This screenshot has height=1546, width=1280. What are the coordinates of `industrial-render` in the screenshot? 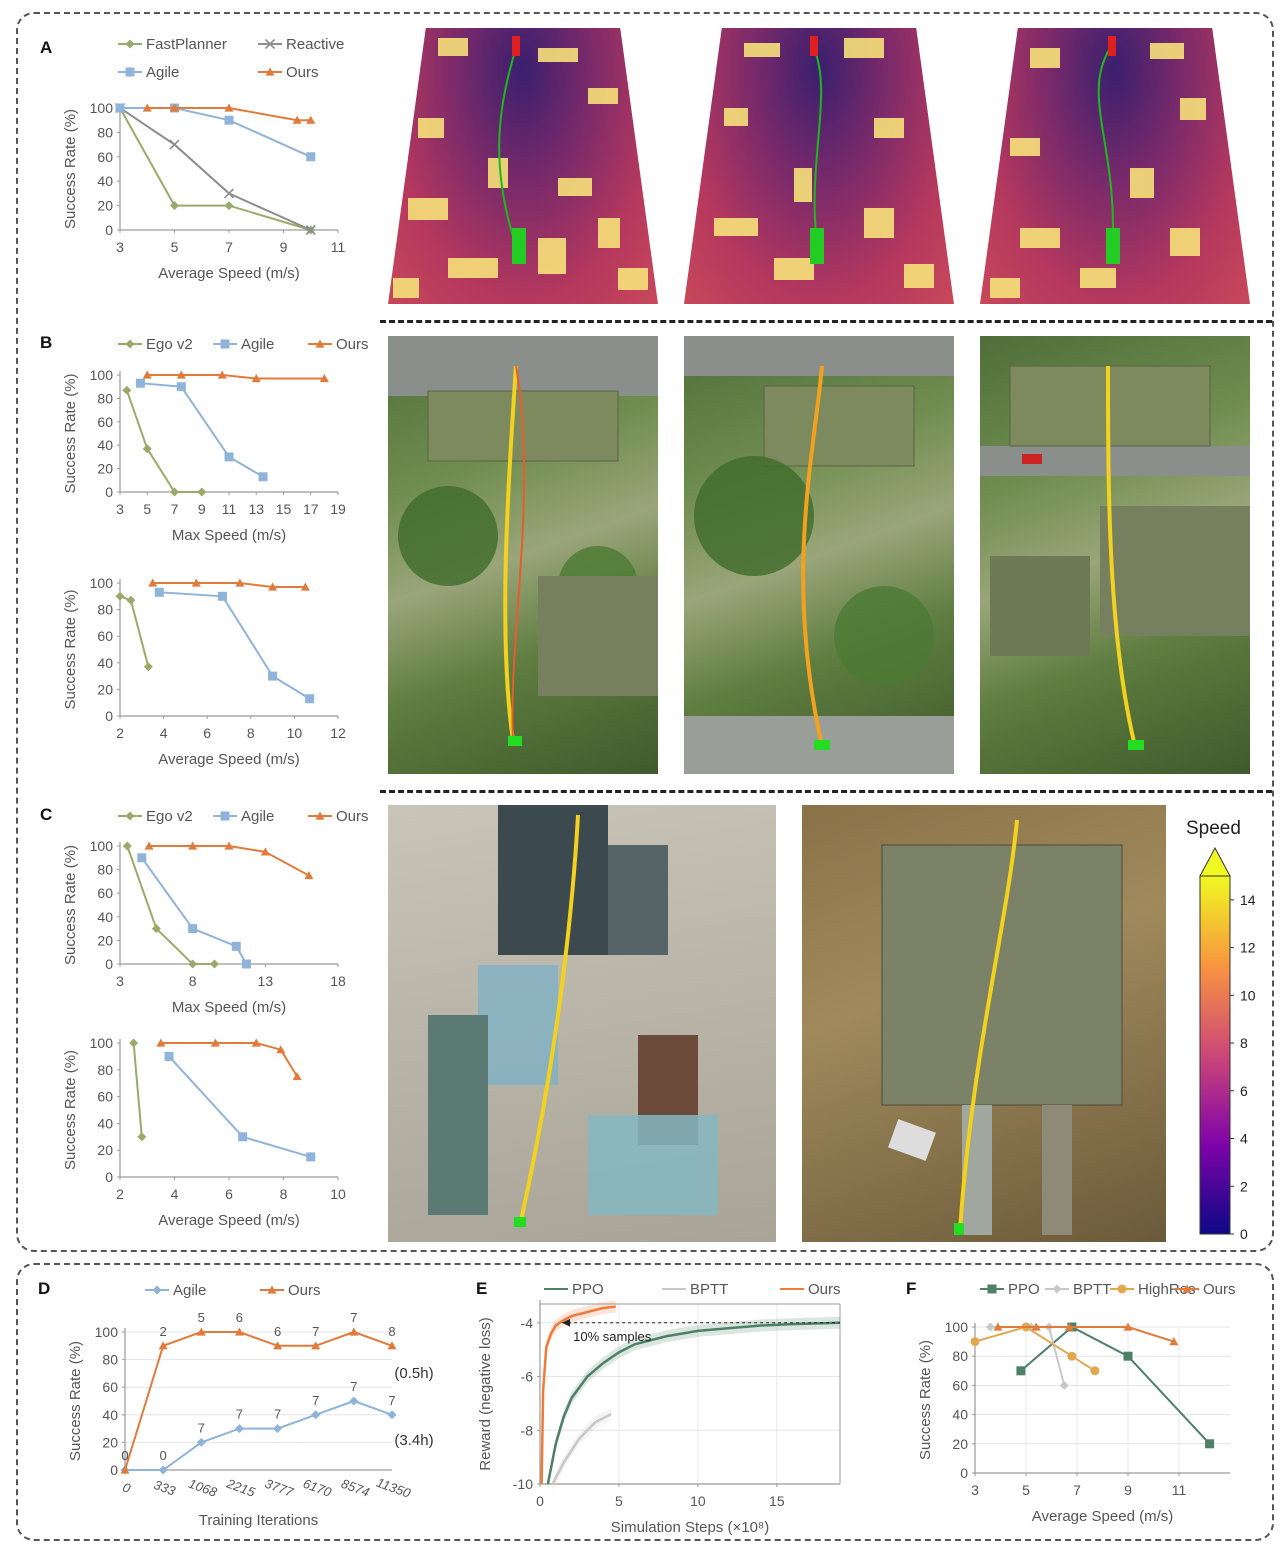 It's located at (582, 1023).